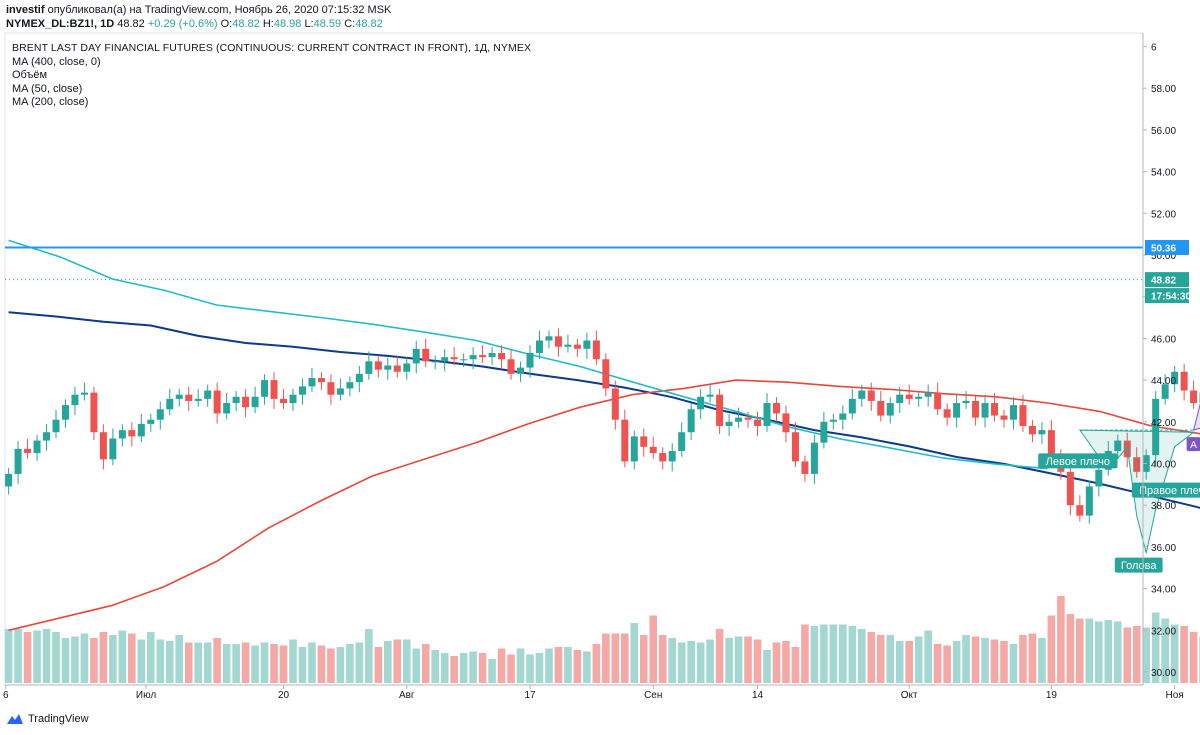  What do you see at coordinates (1167, 247) in the screenshot?
I see `resistance-price-badge: 50.36` at bounding box center [1167, 247].